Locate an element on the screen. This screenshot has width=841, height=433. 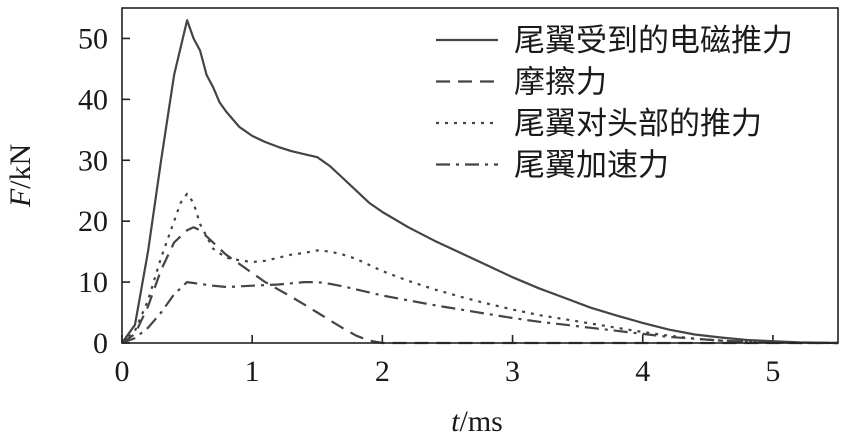
y-axis-label-symbol: F is located at coordinates (20, 198).